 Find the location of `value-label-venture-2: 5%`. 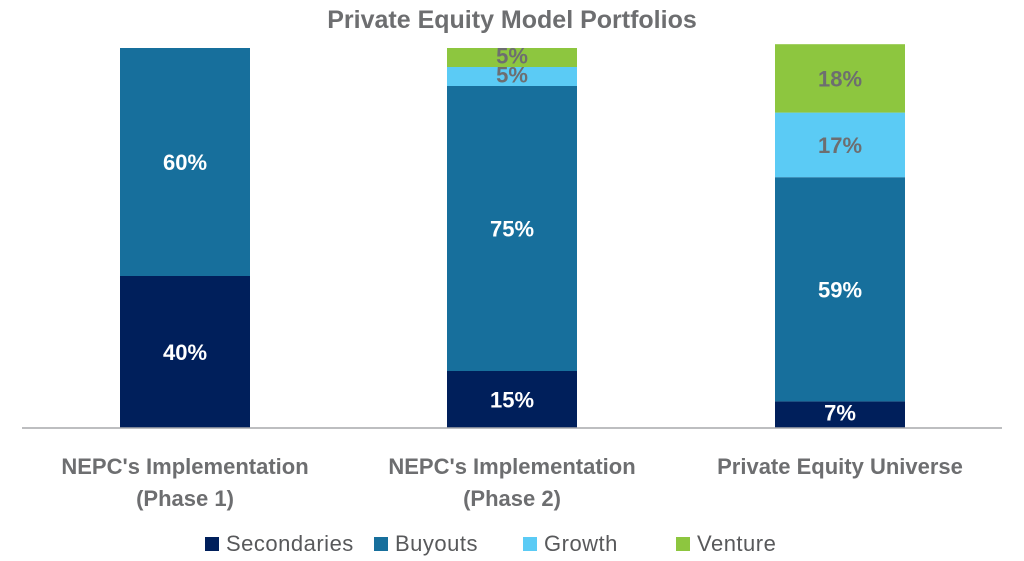

value-label-venture-2: 5% is located at coordinates (512, 56).